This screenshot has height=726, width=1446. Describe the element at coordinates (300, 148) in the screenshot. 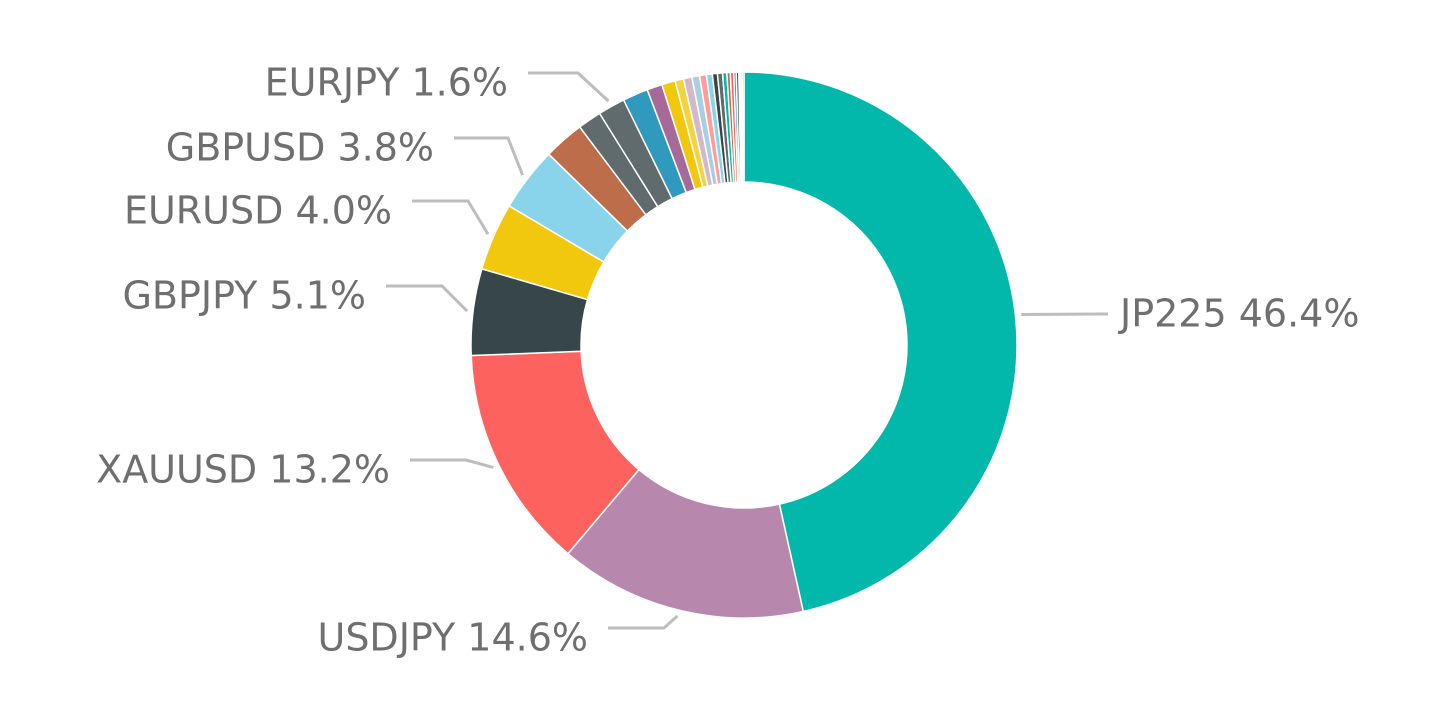

I see `slice-label-gbpusd: GBPUSD 3.8%` at that location.